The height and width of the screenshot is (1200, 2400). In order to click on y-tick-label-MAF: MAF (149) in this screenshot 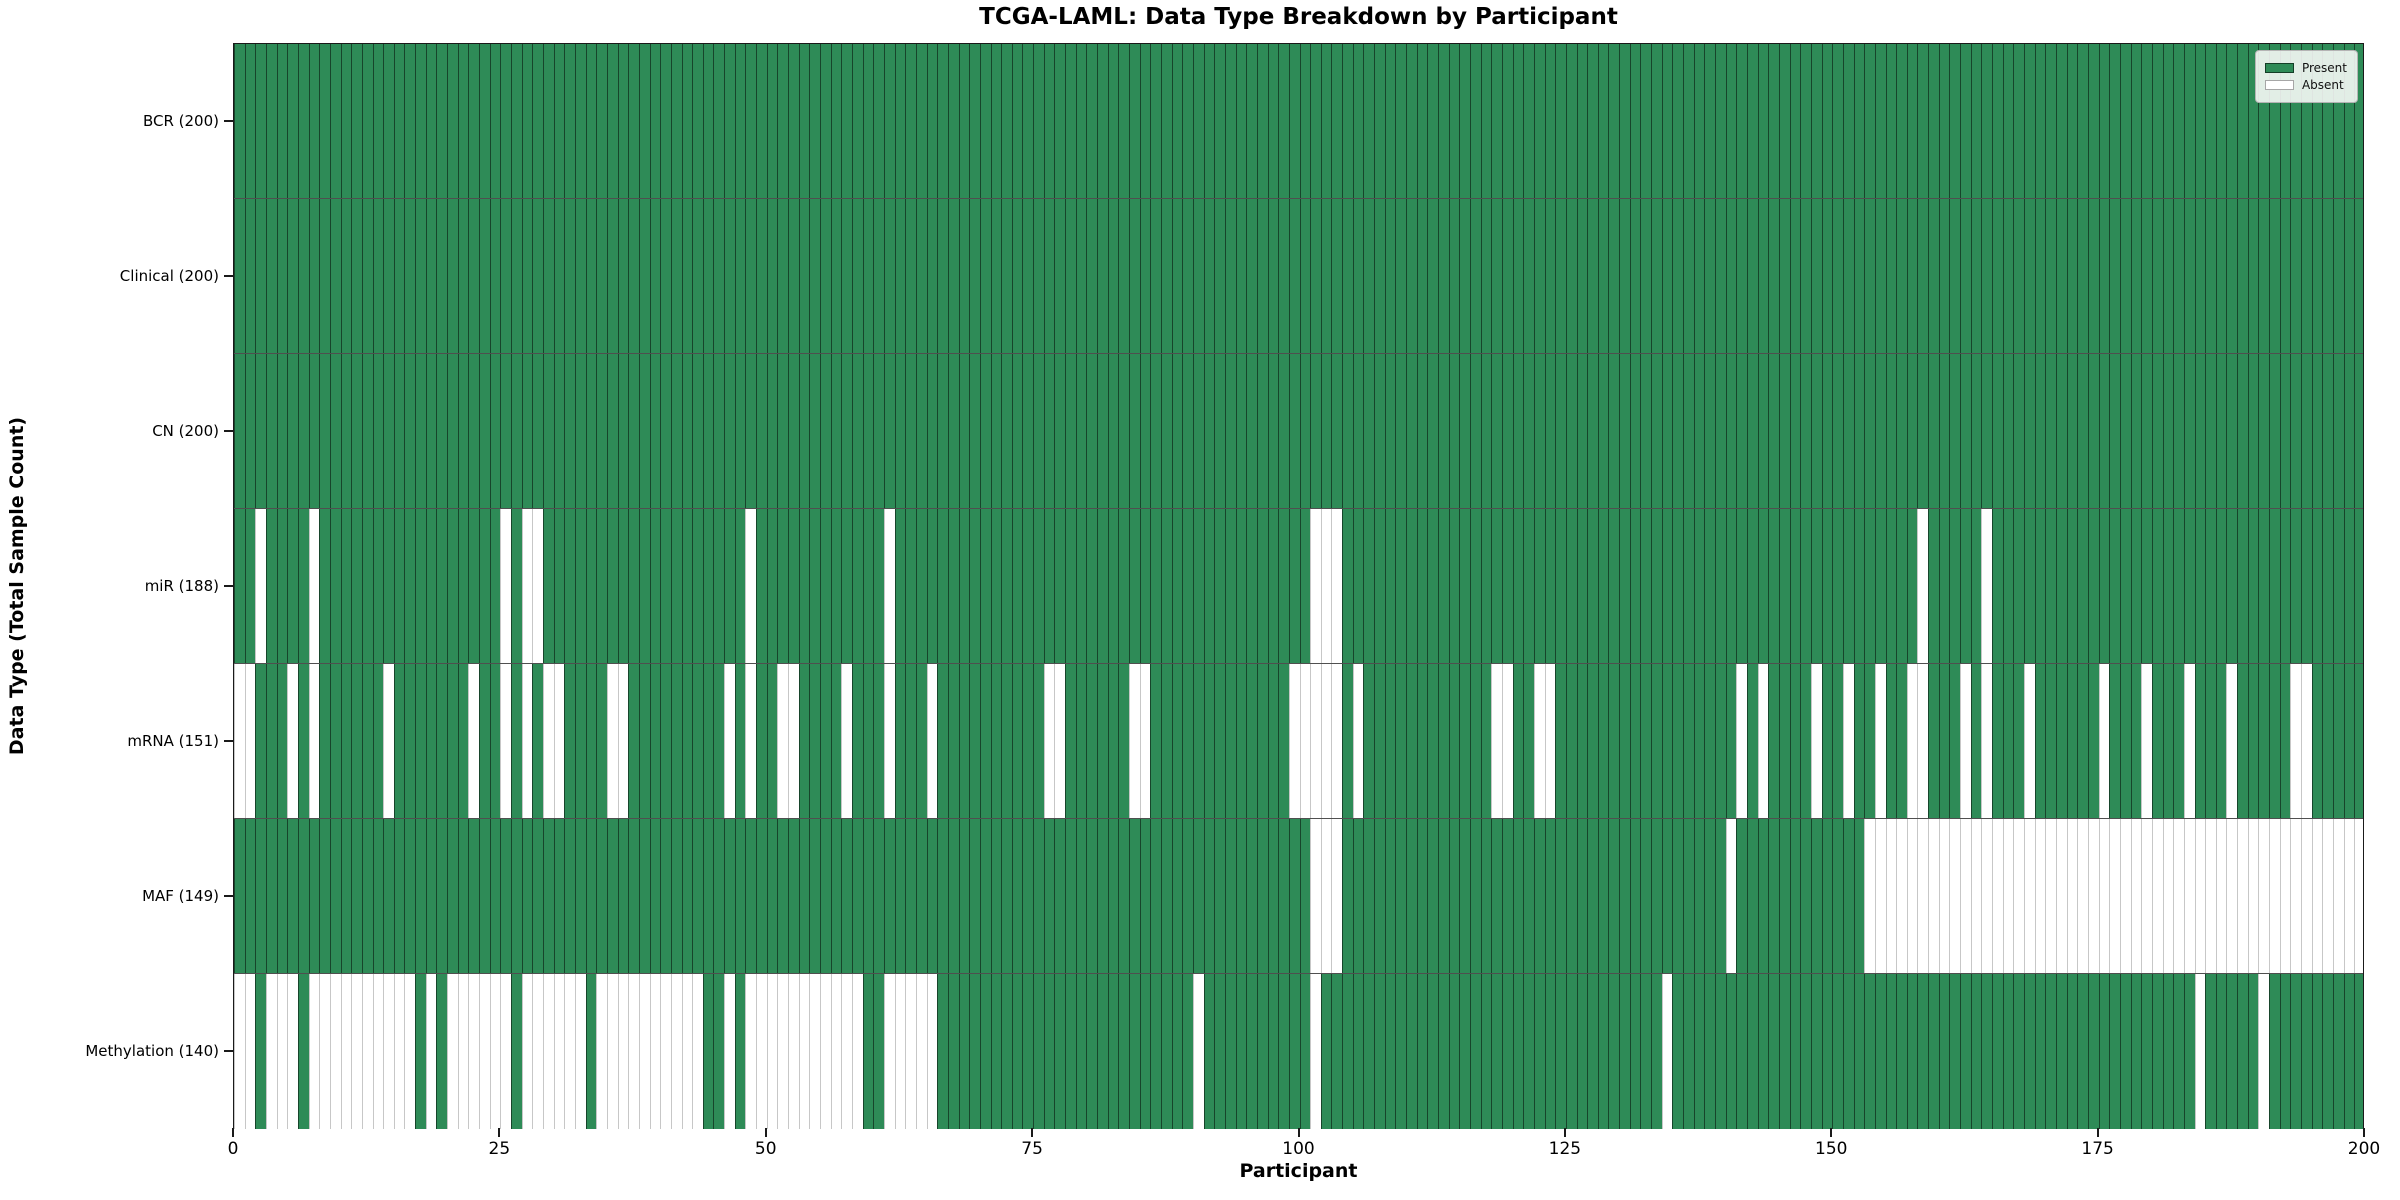, I will do `click(180, 895)`.